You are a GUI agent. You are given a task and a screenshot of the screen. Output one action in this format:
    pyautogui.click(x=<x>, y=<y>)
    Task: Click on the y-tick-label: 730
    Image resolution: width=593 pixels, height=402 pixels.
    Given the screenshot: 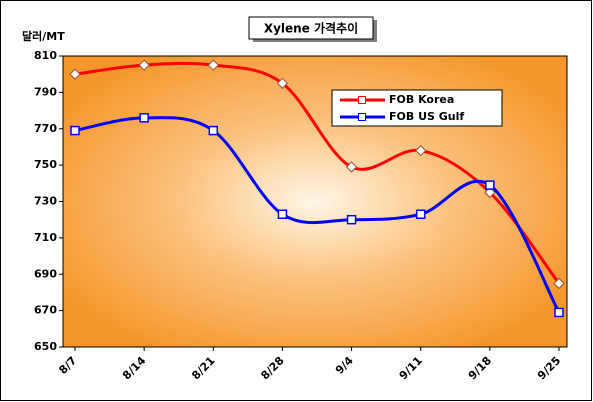 What is the action you would take?
    pyautogui.click(x=45, y=201)
    